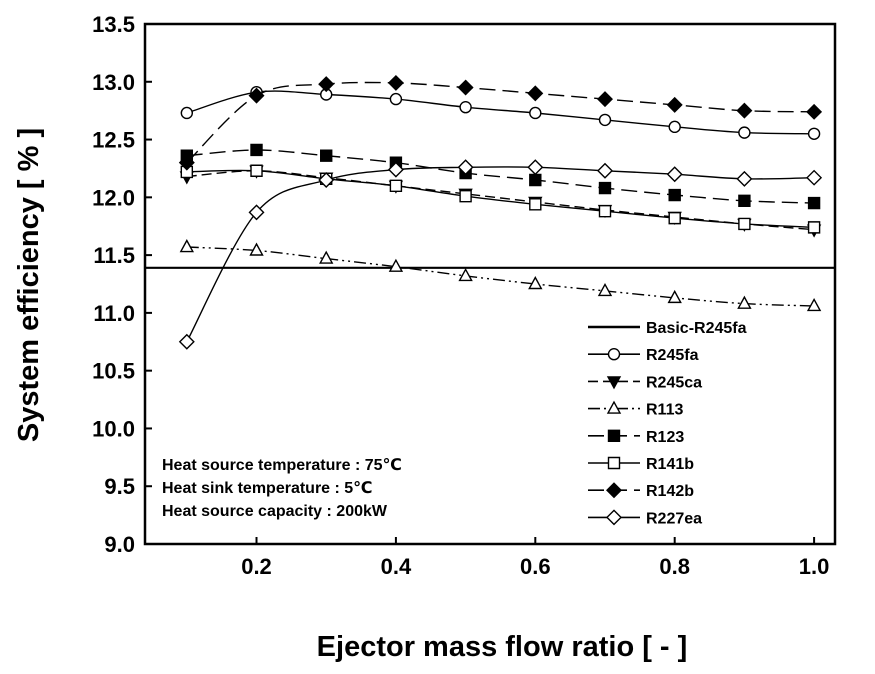 The image size is (875, 674). I want to click on x-tick-label: 0.8, so click(674, 566).